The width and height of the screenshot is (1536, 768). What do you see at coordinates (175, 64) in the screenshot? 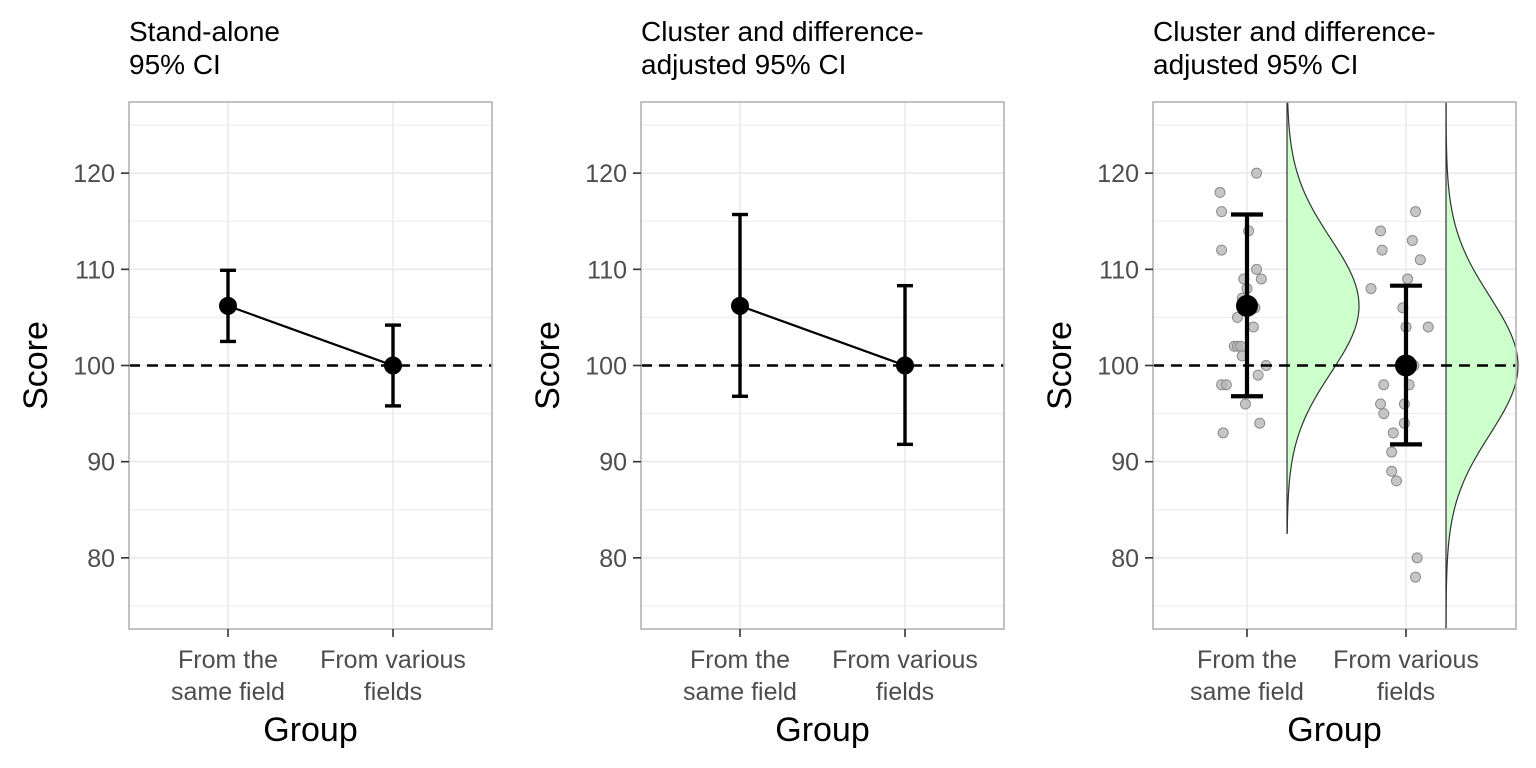
I see `panel-title: 95% CI` at bounding box center [175, 64].